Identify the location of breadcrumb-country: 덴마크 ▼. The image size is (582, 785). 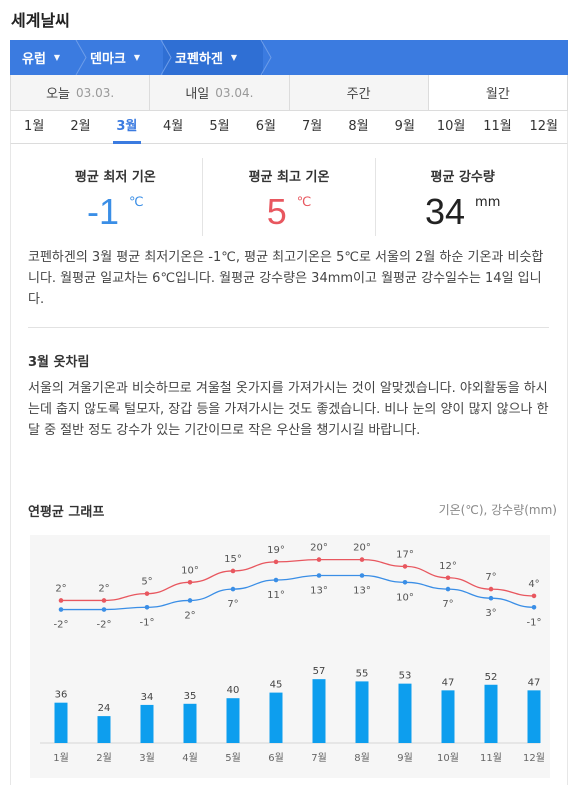
(120, 57).